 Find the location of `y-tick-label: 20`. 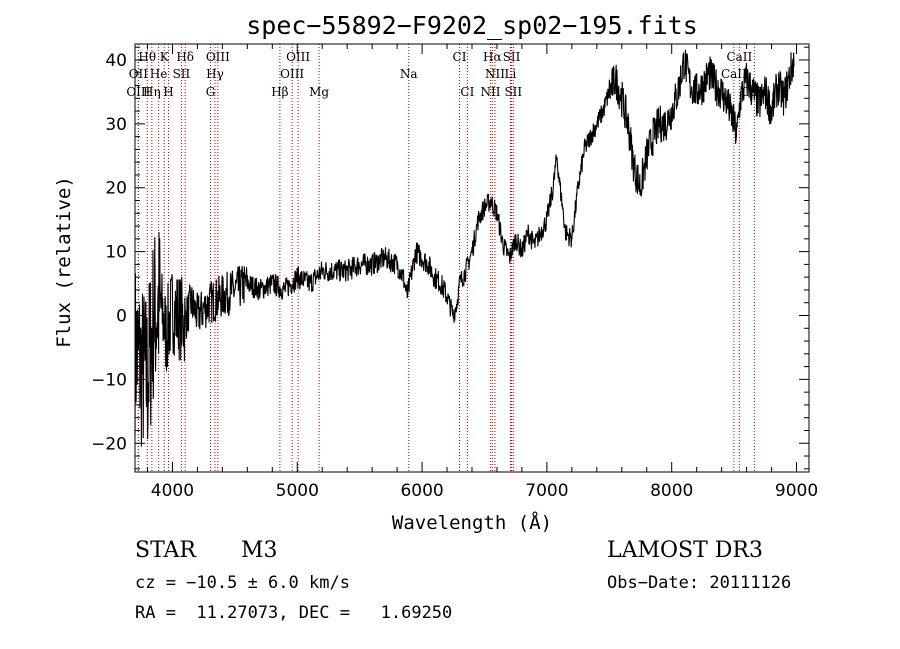

y-tick-label: 20 is located at coordinates (116, 189).